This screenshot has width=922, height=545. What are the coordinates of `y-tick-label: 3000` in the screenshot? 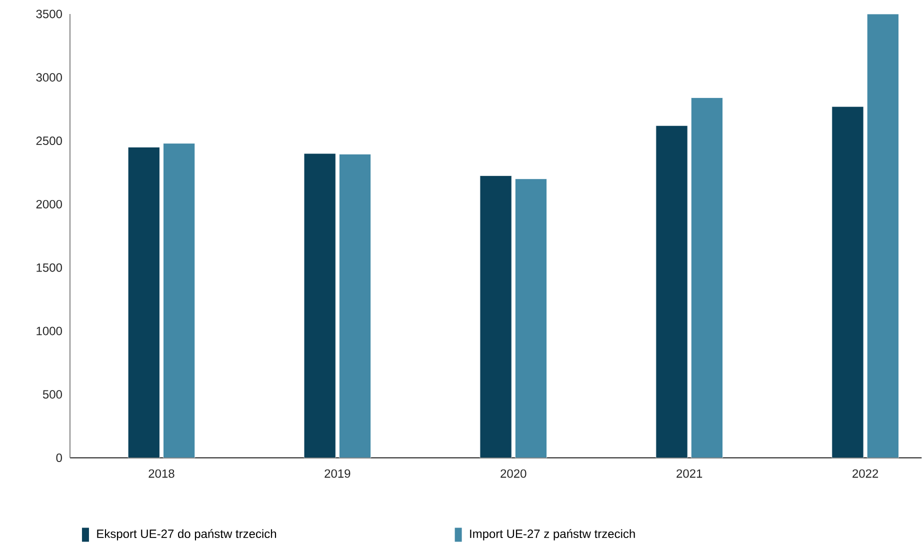 It's located at (49, 77).